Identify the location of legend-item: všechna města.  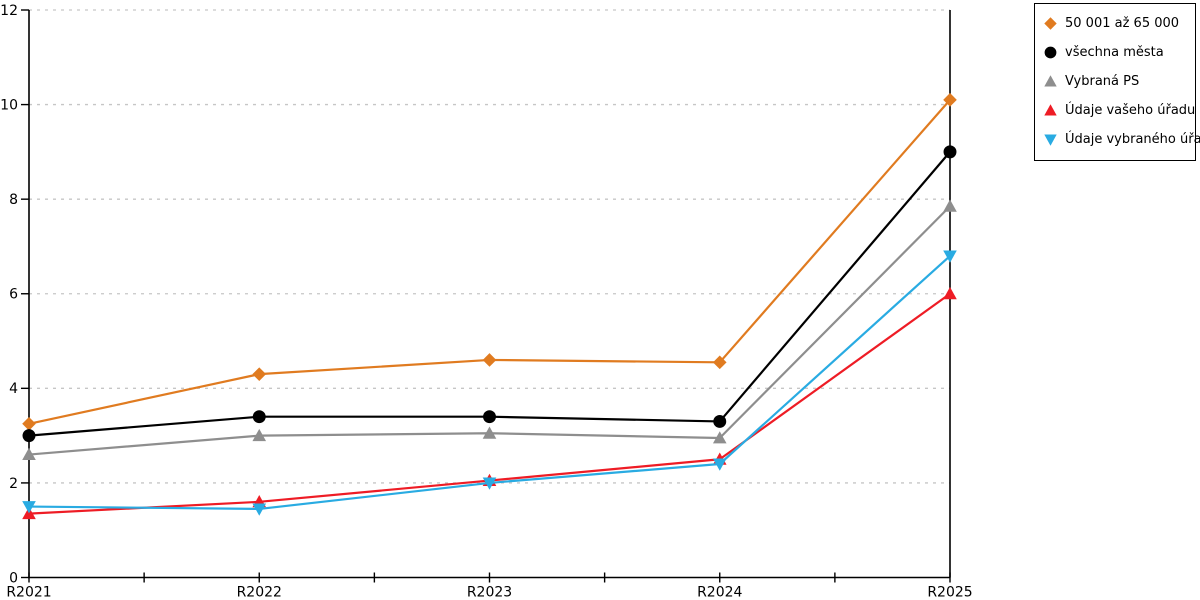
(1115, 52).